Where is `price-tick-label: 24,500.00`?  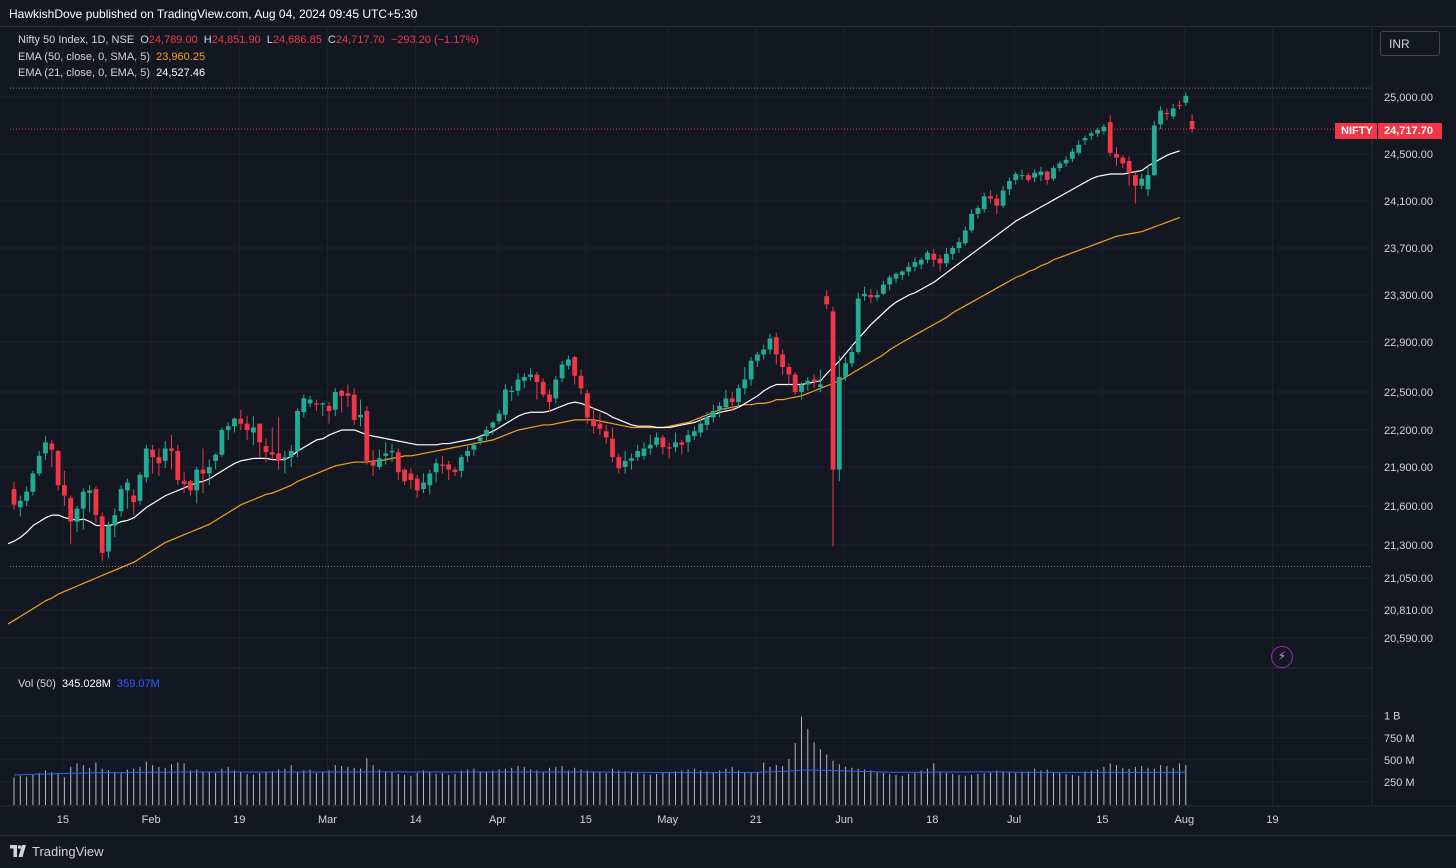
price-tick-label: 24,500.00 is located at coordinates (1408, 155).